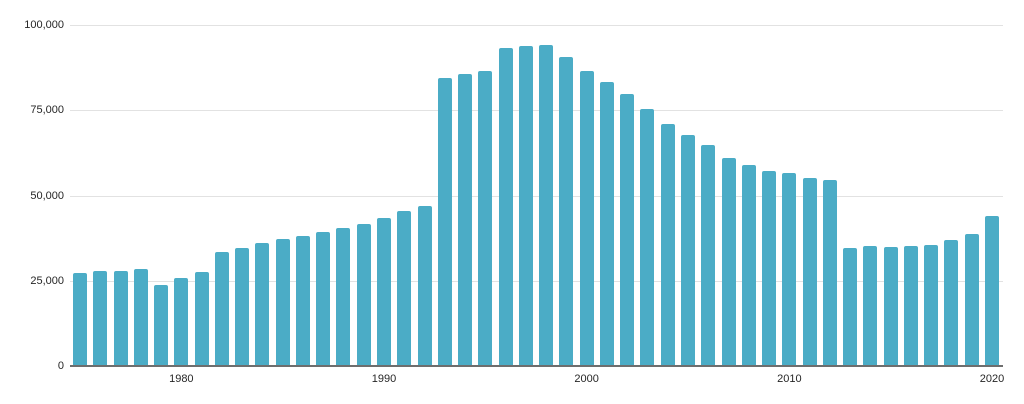 The height and width of the screenshot is (404, 1024). Describe the element at coordinates (262, 304) in the screenshot. I see `bar-1984` at that location.